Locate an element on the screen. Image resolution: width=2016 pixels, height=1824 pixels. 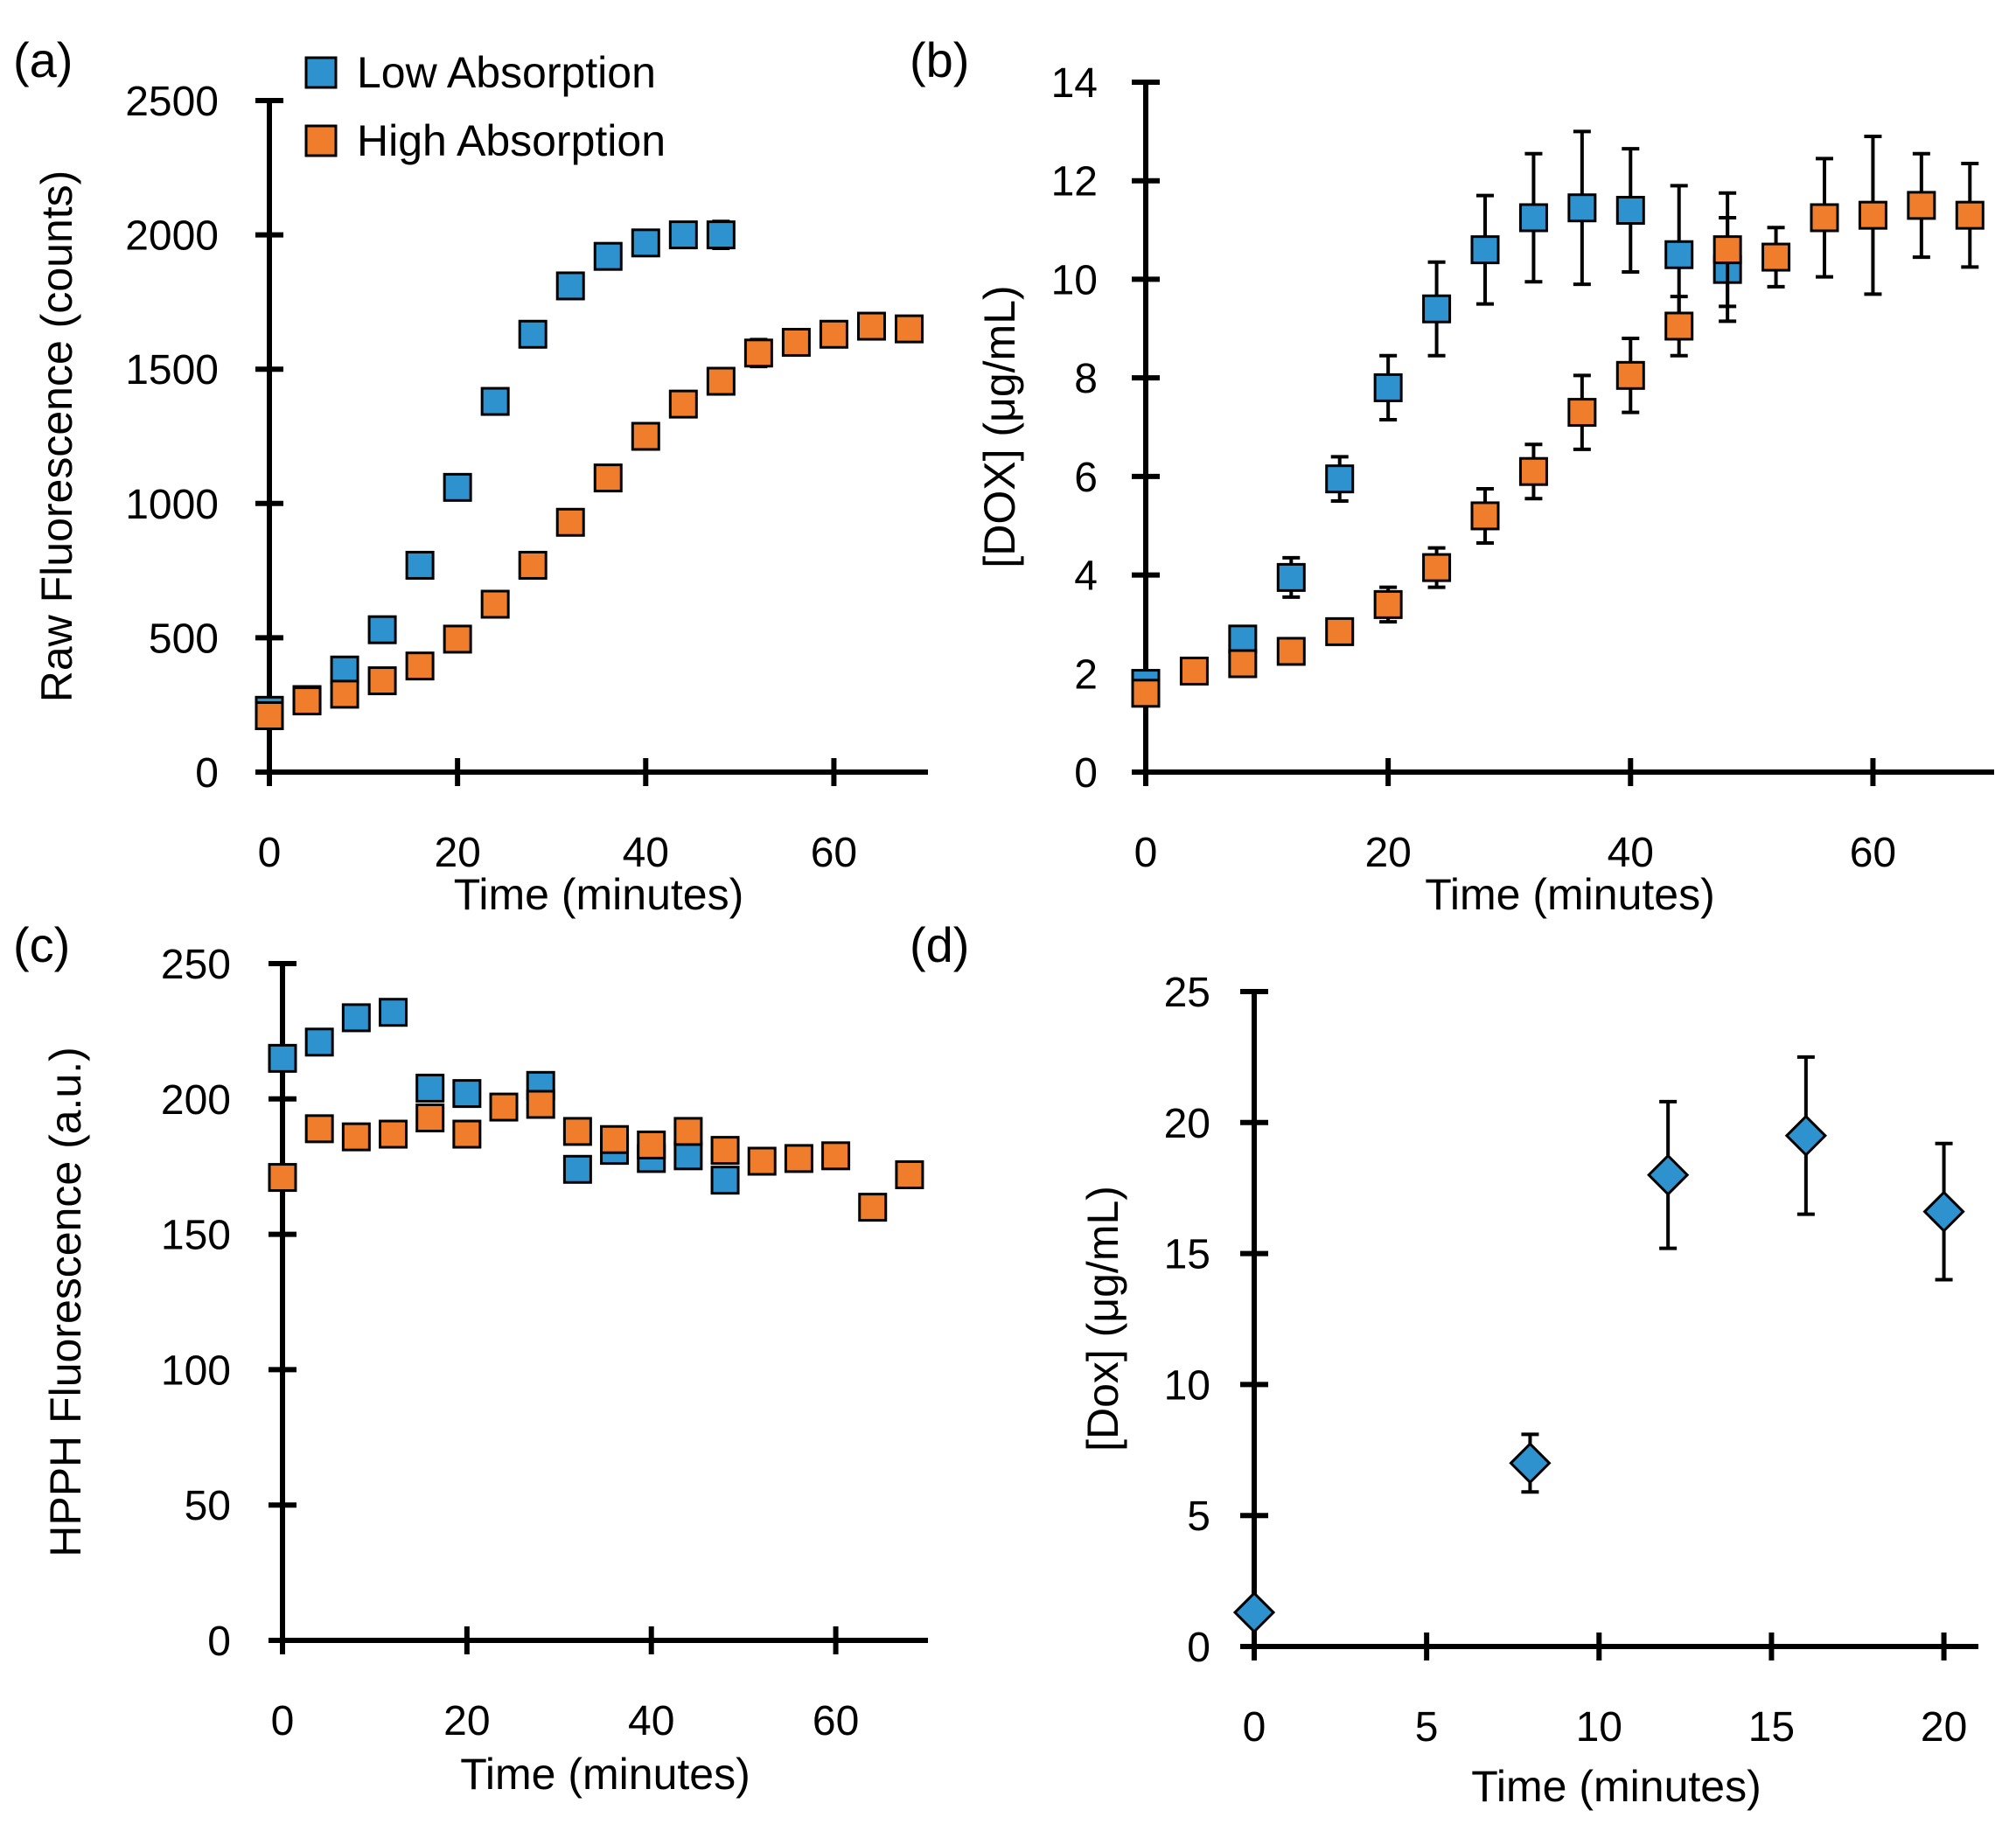
legend-label: Low Absorption is located at coordinates (506, 72).